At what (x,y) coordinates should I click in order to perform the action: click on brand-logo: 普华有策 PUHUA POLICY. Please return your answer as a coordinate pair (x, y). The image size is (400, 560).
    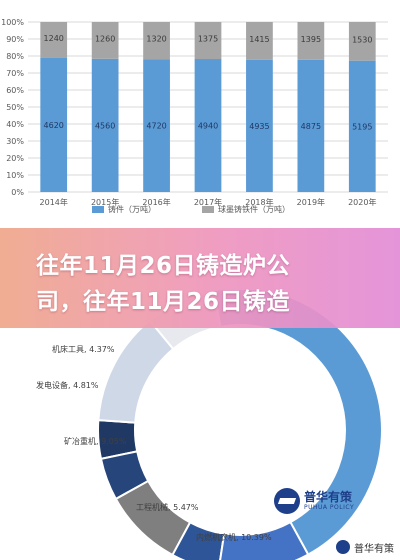
    Looking at the image, I should click on (329, 501).